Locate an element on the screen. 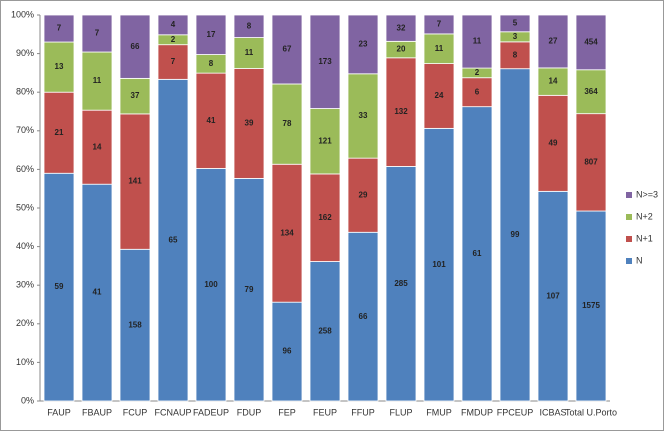 This screenshot has width=664, height=431. data-label: 96 is located at coordinates (287, 351).